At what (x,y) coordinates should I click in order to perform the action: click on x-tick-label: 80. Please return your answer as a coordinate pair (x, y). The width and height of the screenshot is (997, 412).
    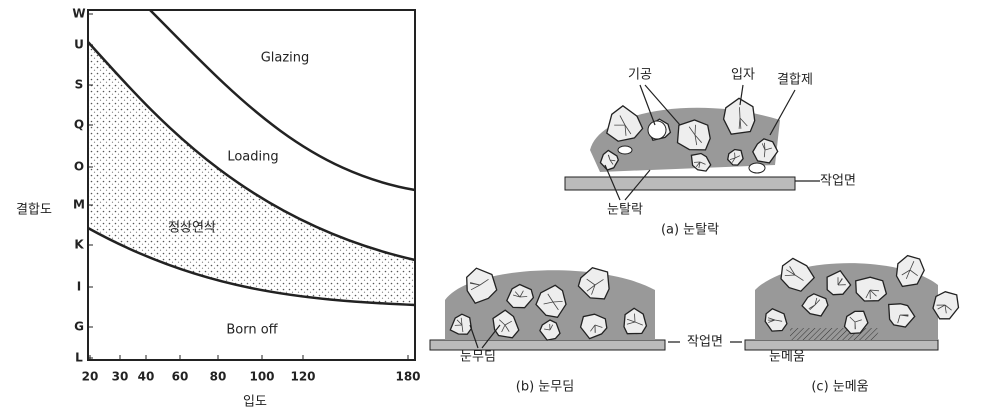
    Looking at the image, I should click on (218, 377).